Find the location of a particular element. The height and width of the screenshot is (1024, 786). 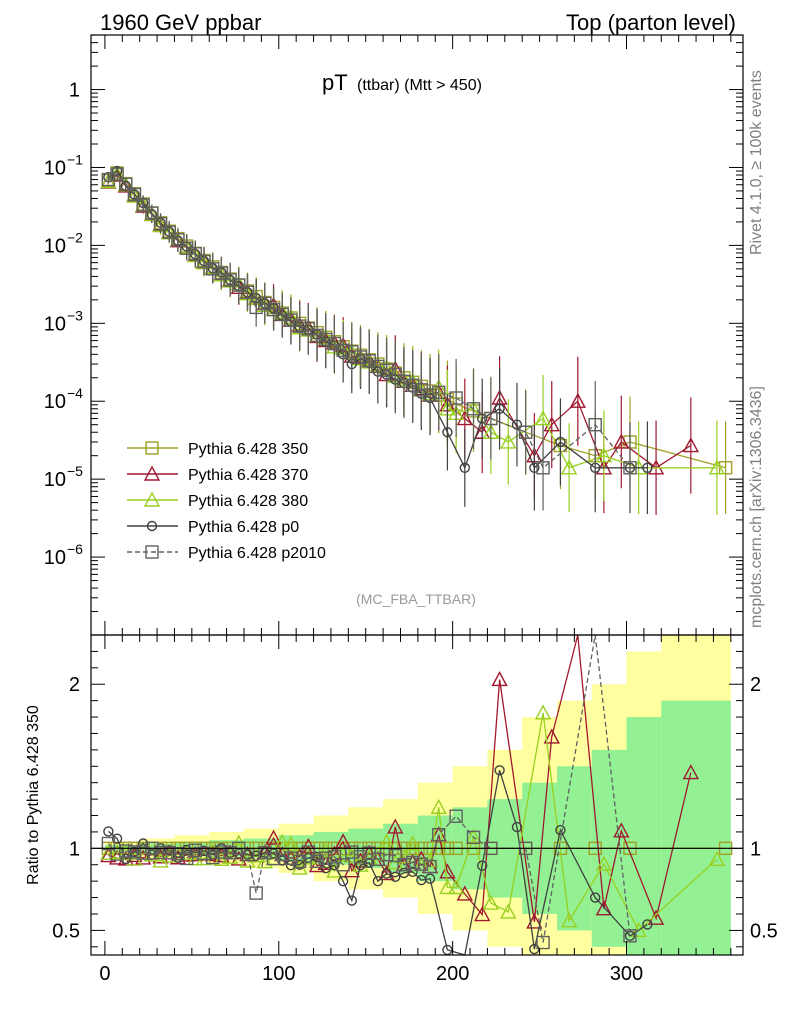

analysis-tag: (MC_FBA_TTBAR) is located at coordinates (416, 599).